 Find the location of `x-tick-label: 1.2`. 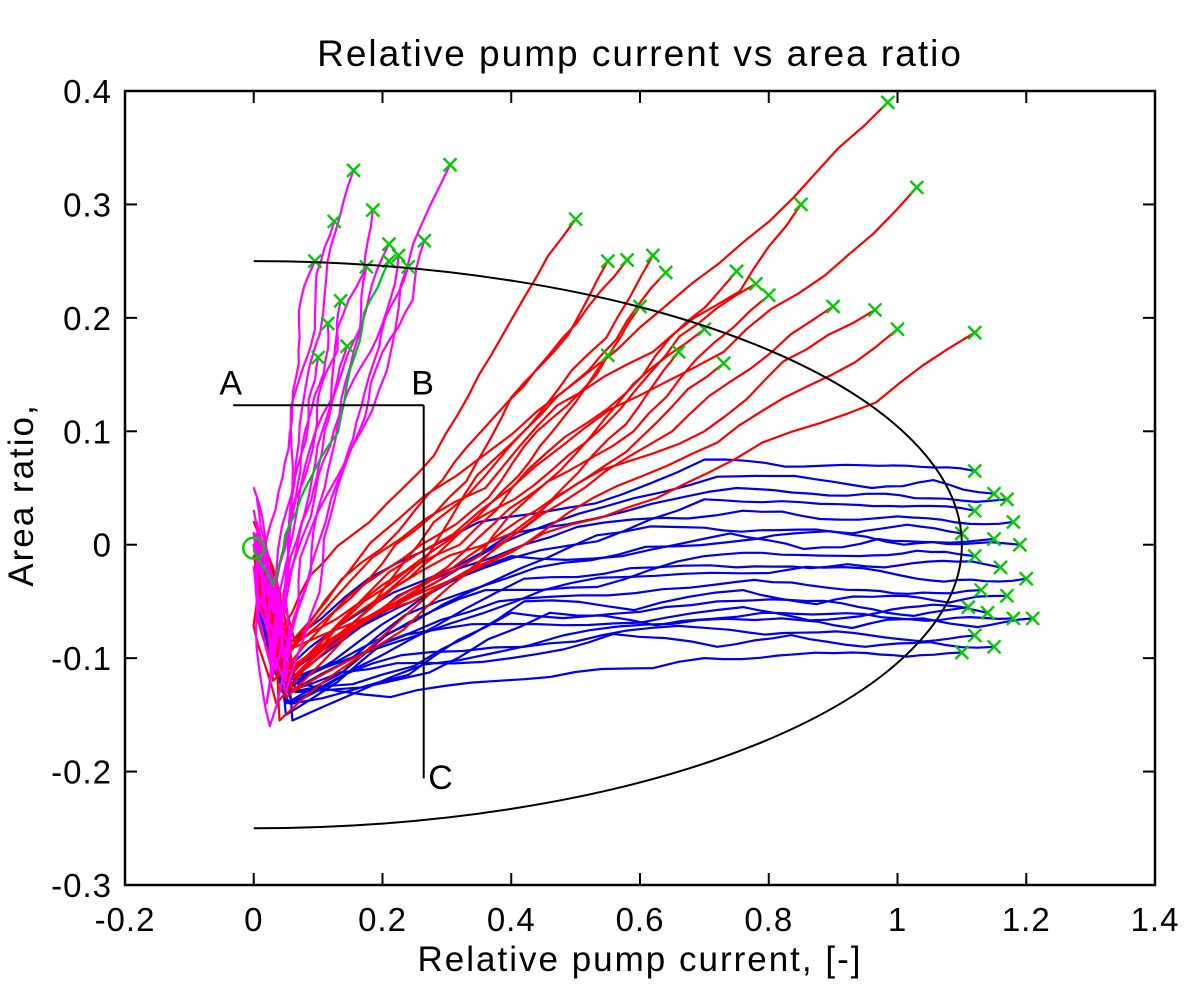

x-tick-label: 1.2 is located at coordinates (1026, 919).